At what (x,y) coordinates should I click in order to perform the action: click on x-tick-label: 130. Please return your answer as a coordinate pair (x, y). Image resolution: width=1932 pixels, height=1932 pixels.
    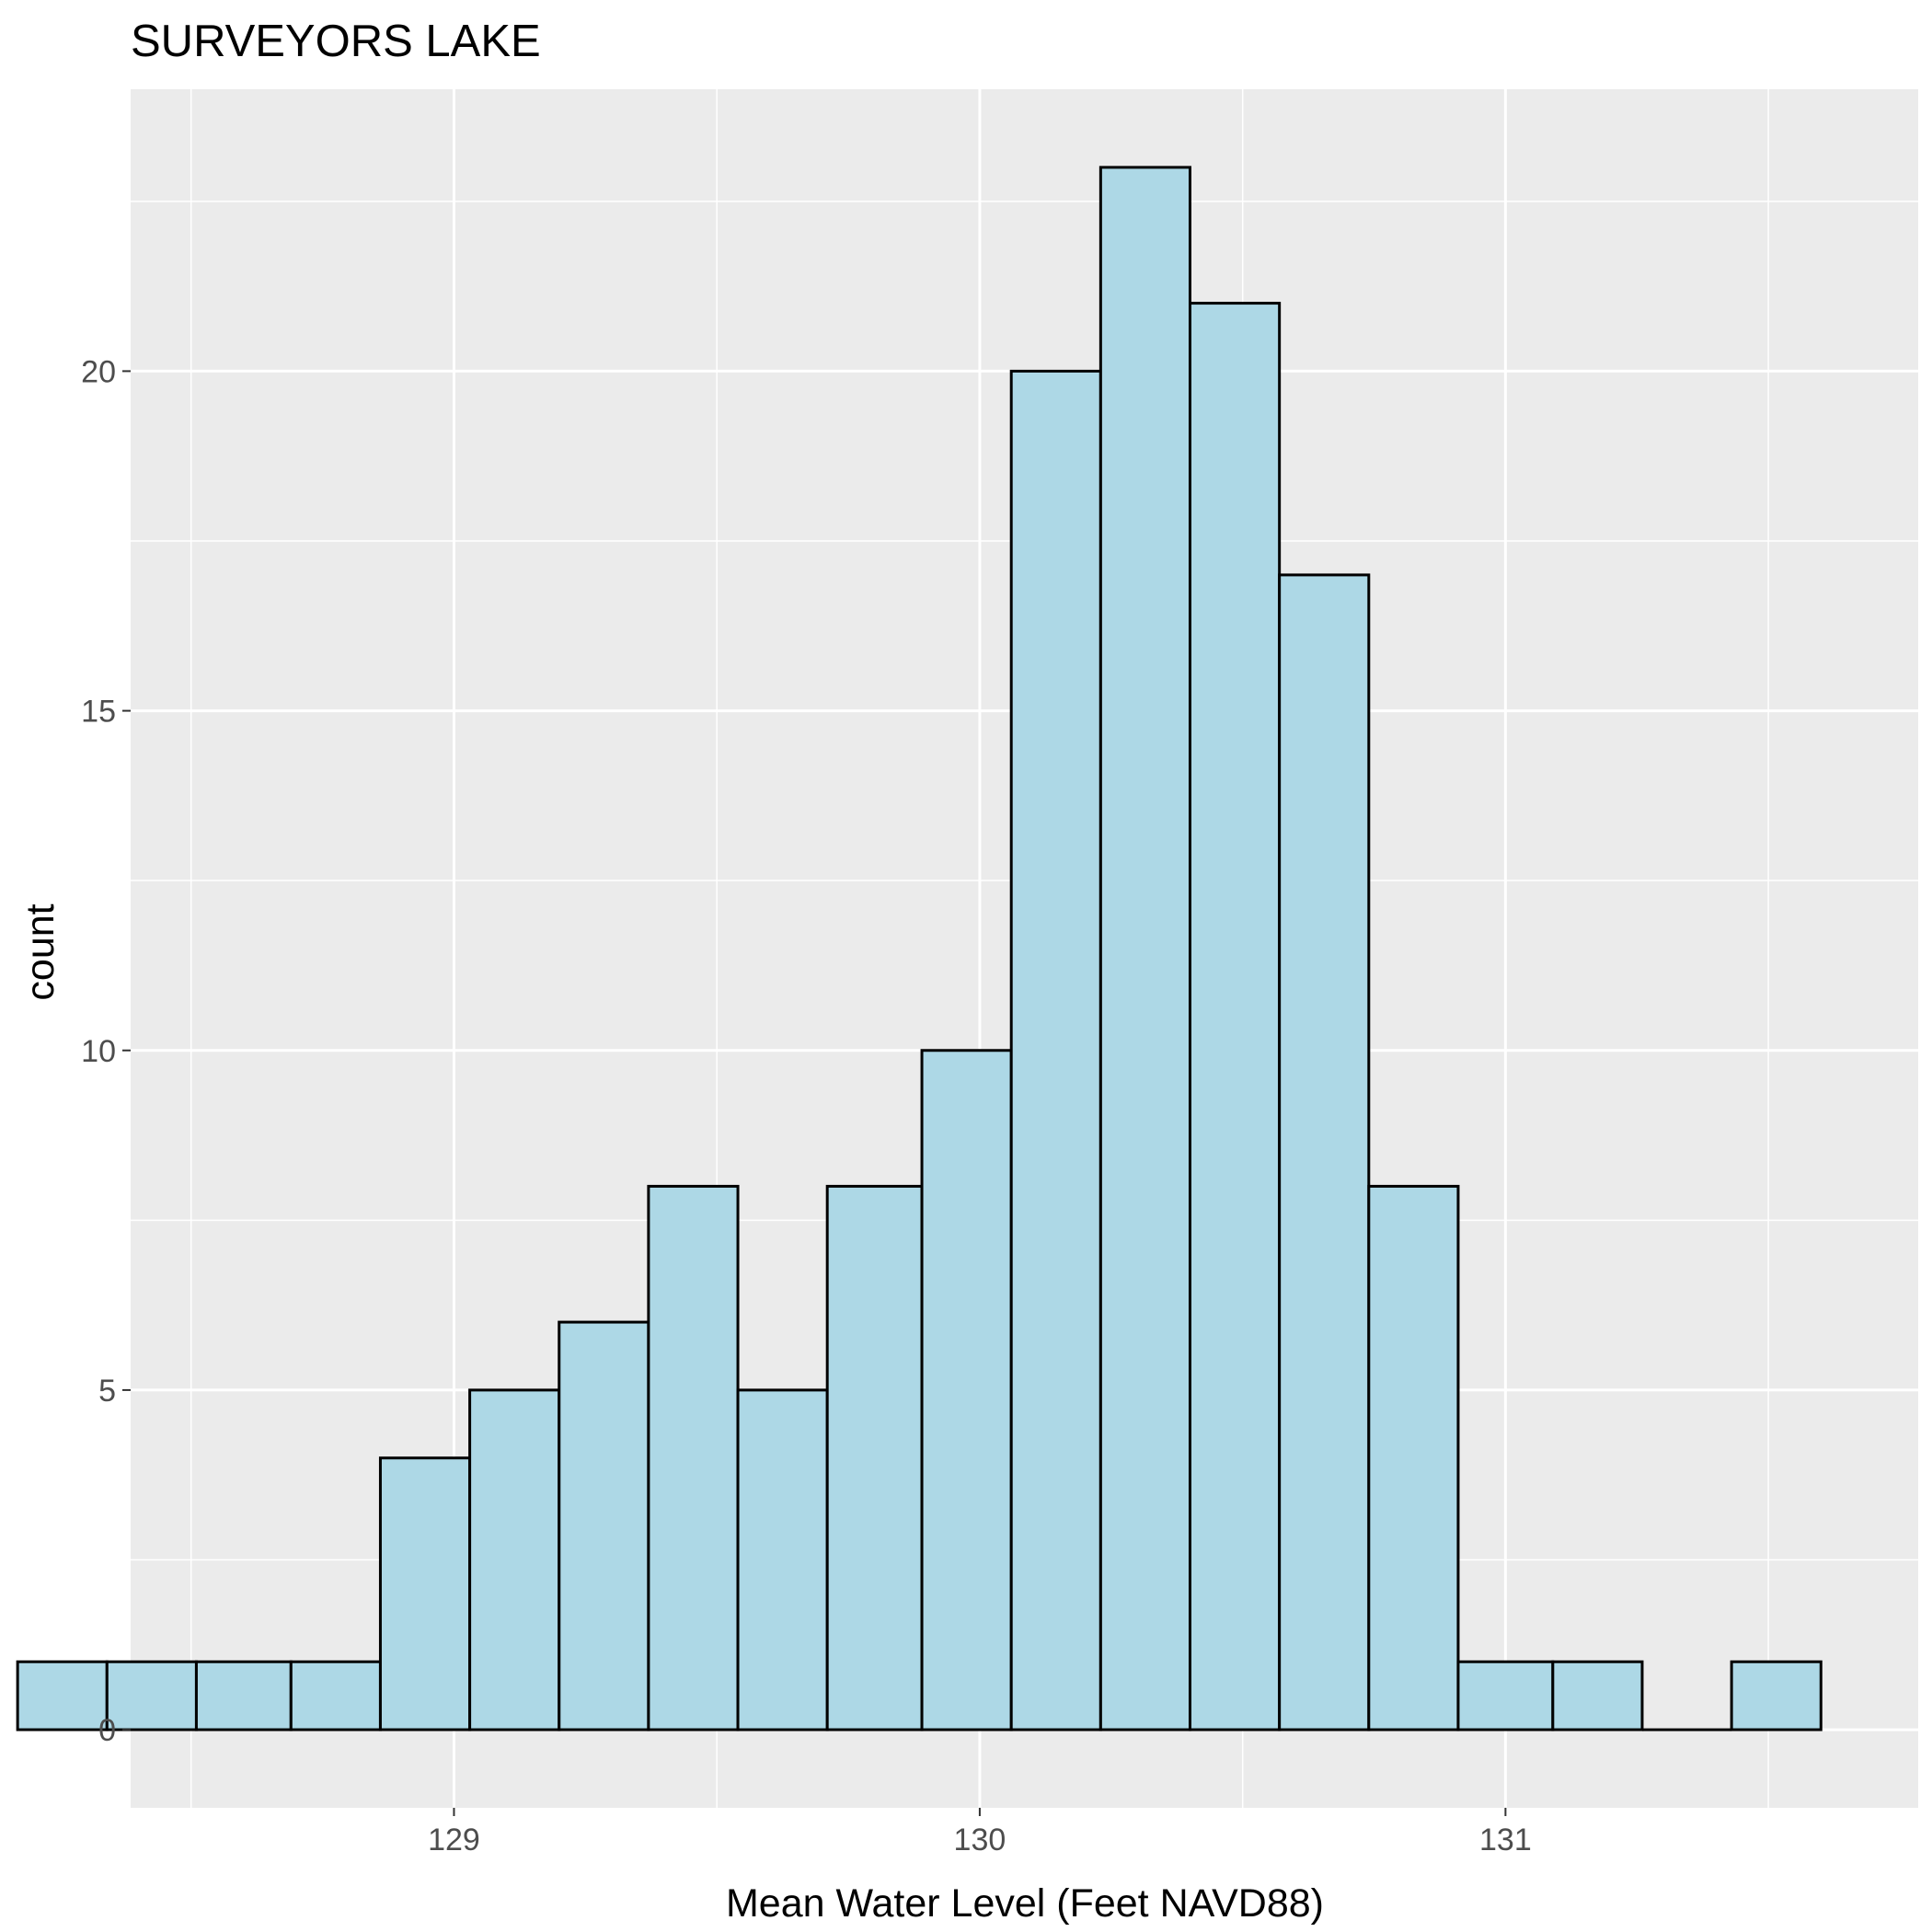
    Looking at the image, I should click on (980, 1840).